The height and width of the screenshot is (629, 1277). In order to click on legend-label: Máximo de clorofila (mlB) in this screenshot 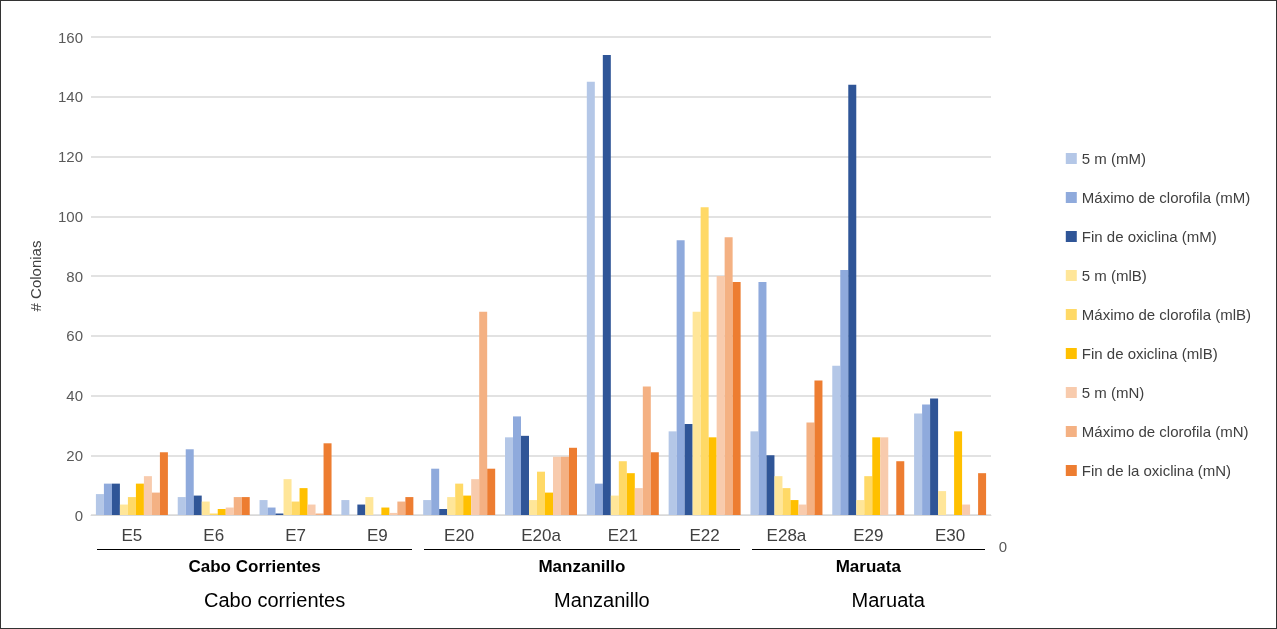, I will do `click(1166, 314)`.